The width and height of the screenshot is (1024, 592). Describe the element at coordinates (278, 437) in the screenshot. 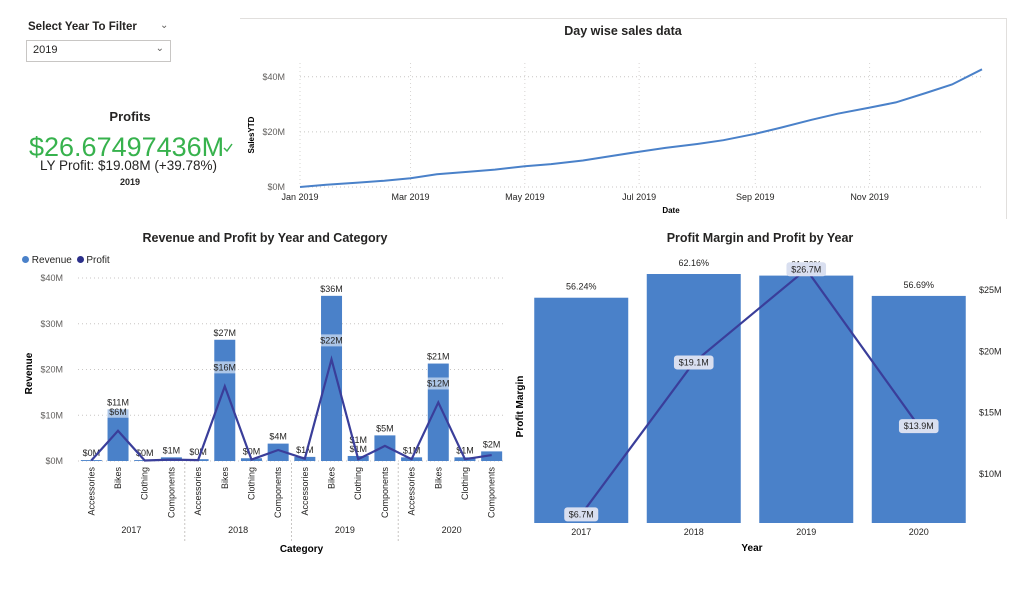

I see `revenue-data-label: $4M` at that location.